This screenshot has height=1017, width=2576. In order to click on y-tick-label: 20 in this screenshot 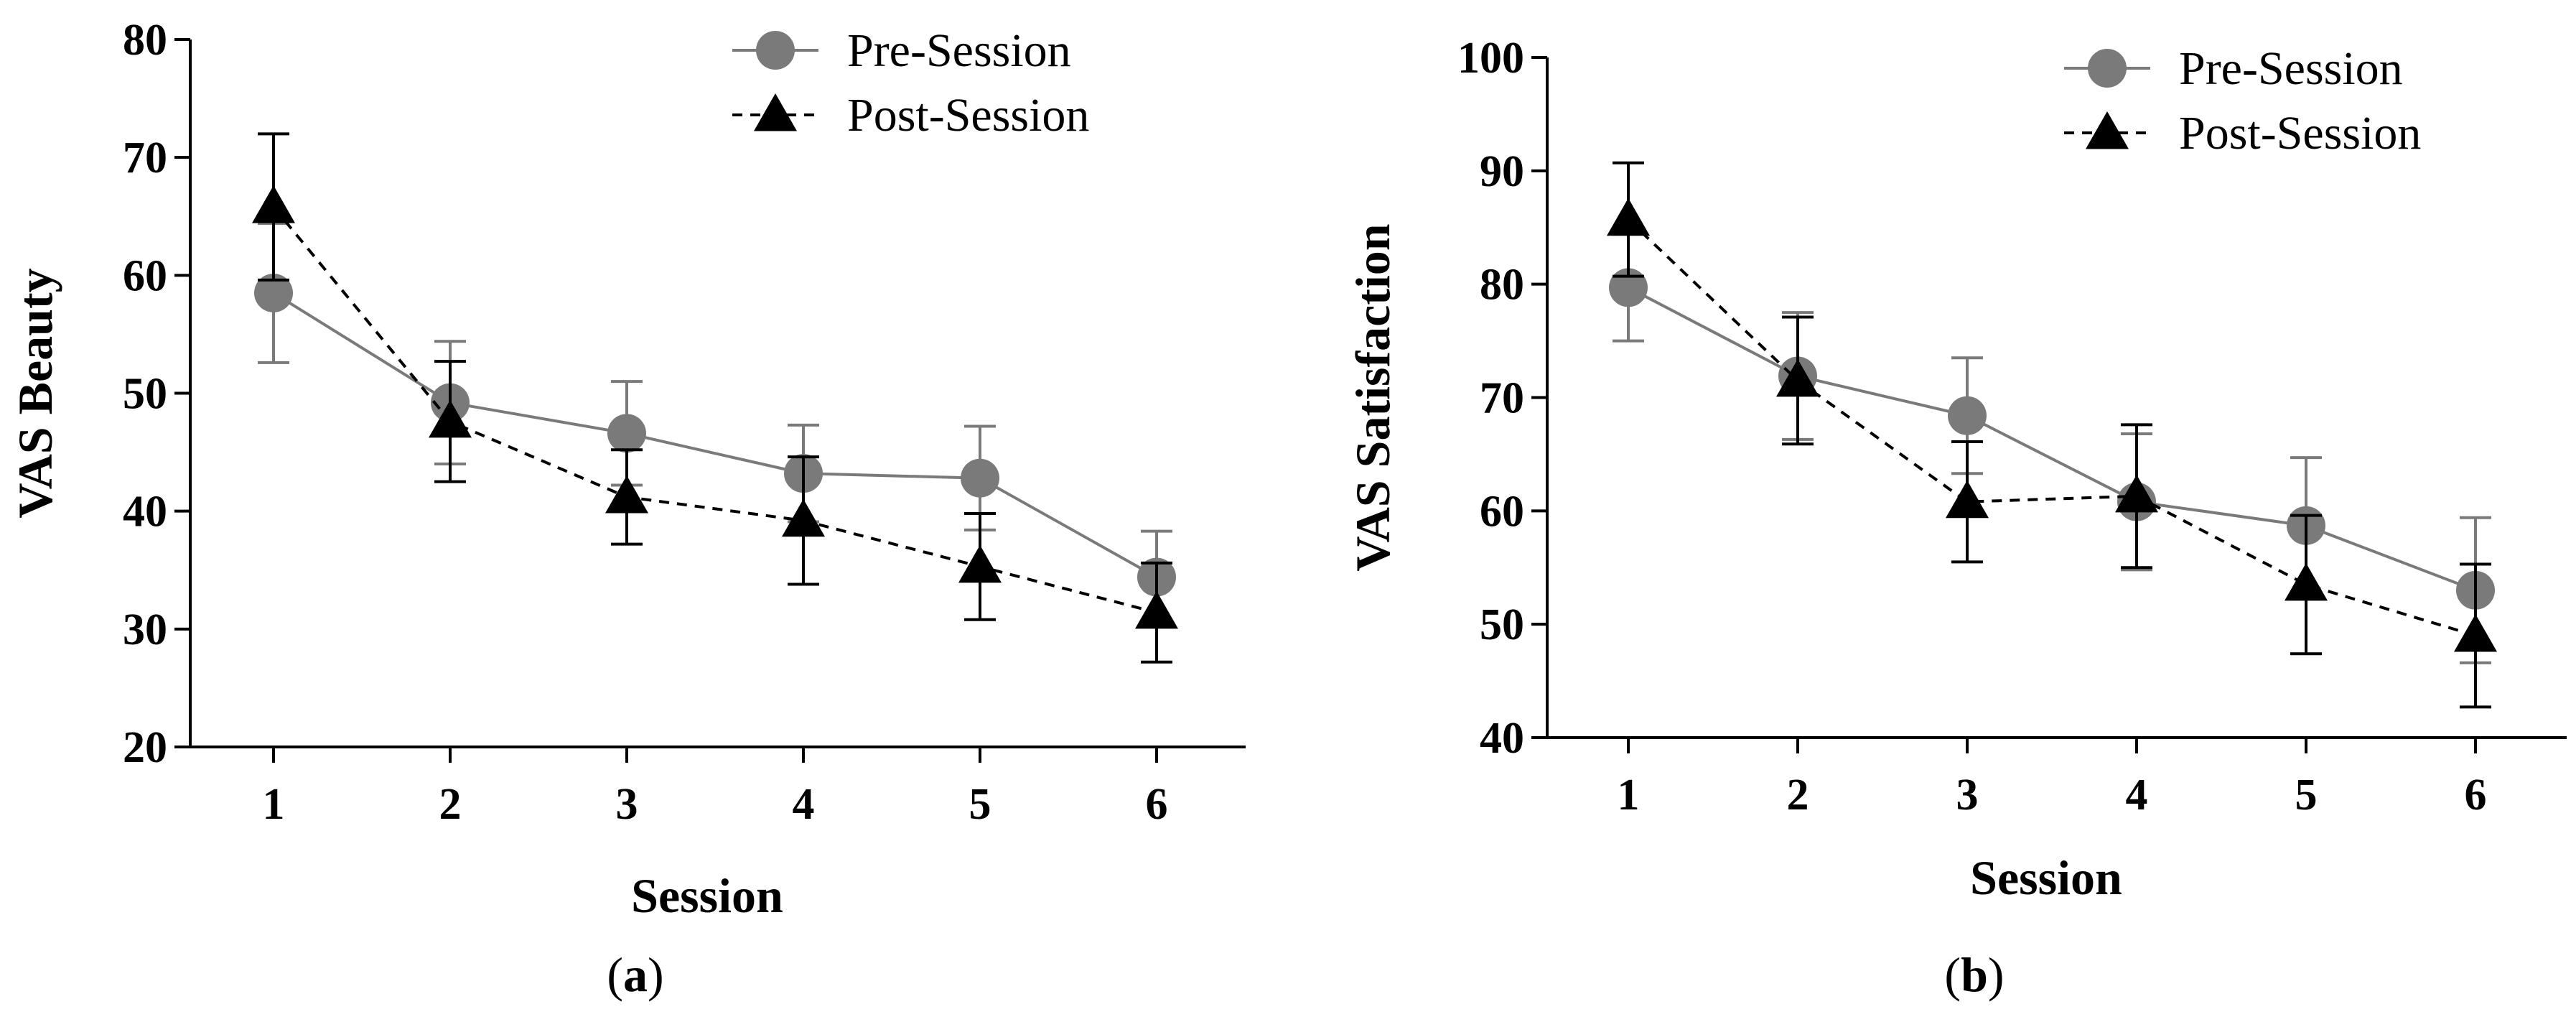, I will do `click(145, 747)`.